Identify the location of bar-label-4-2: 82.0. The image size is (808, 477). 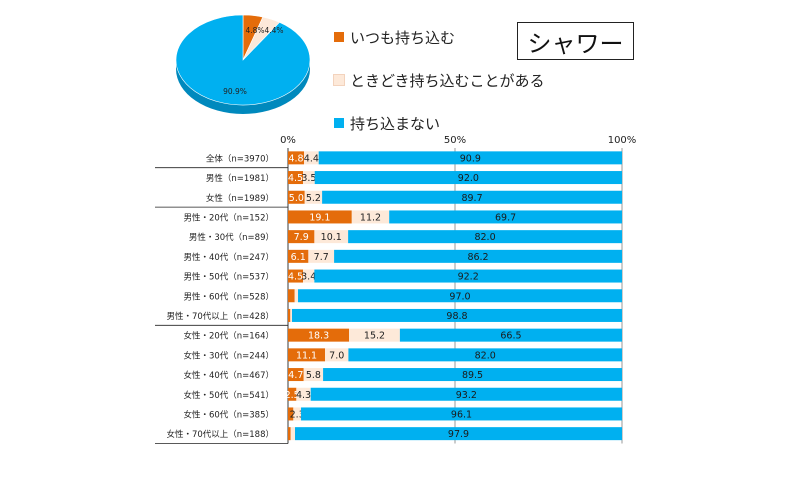
(484, 237).